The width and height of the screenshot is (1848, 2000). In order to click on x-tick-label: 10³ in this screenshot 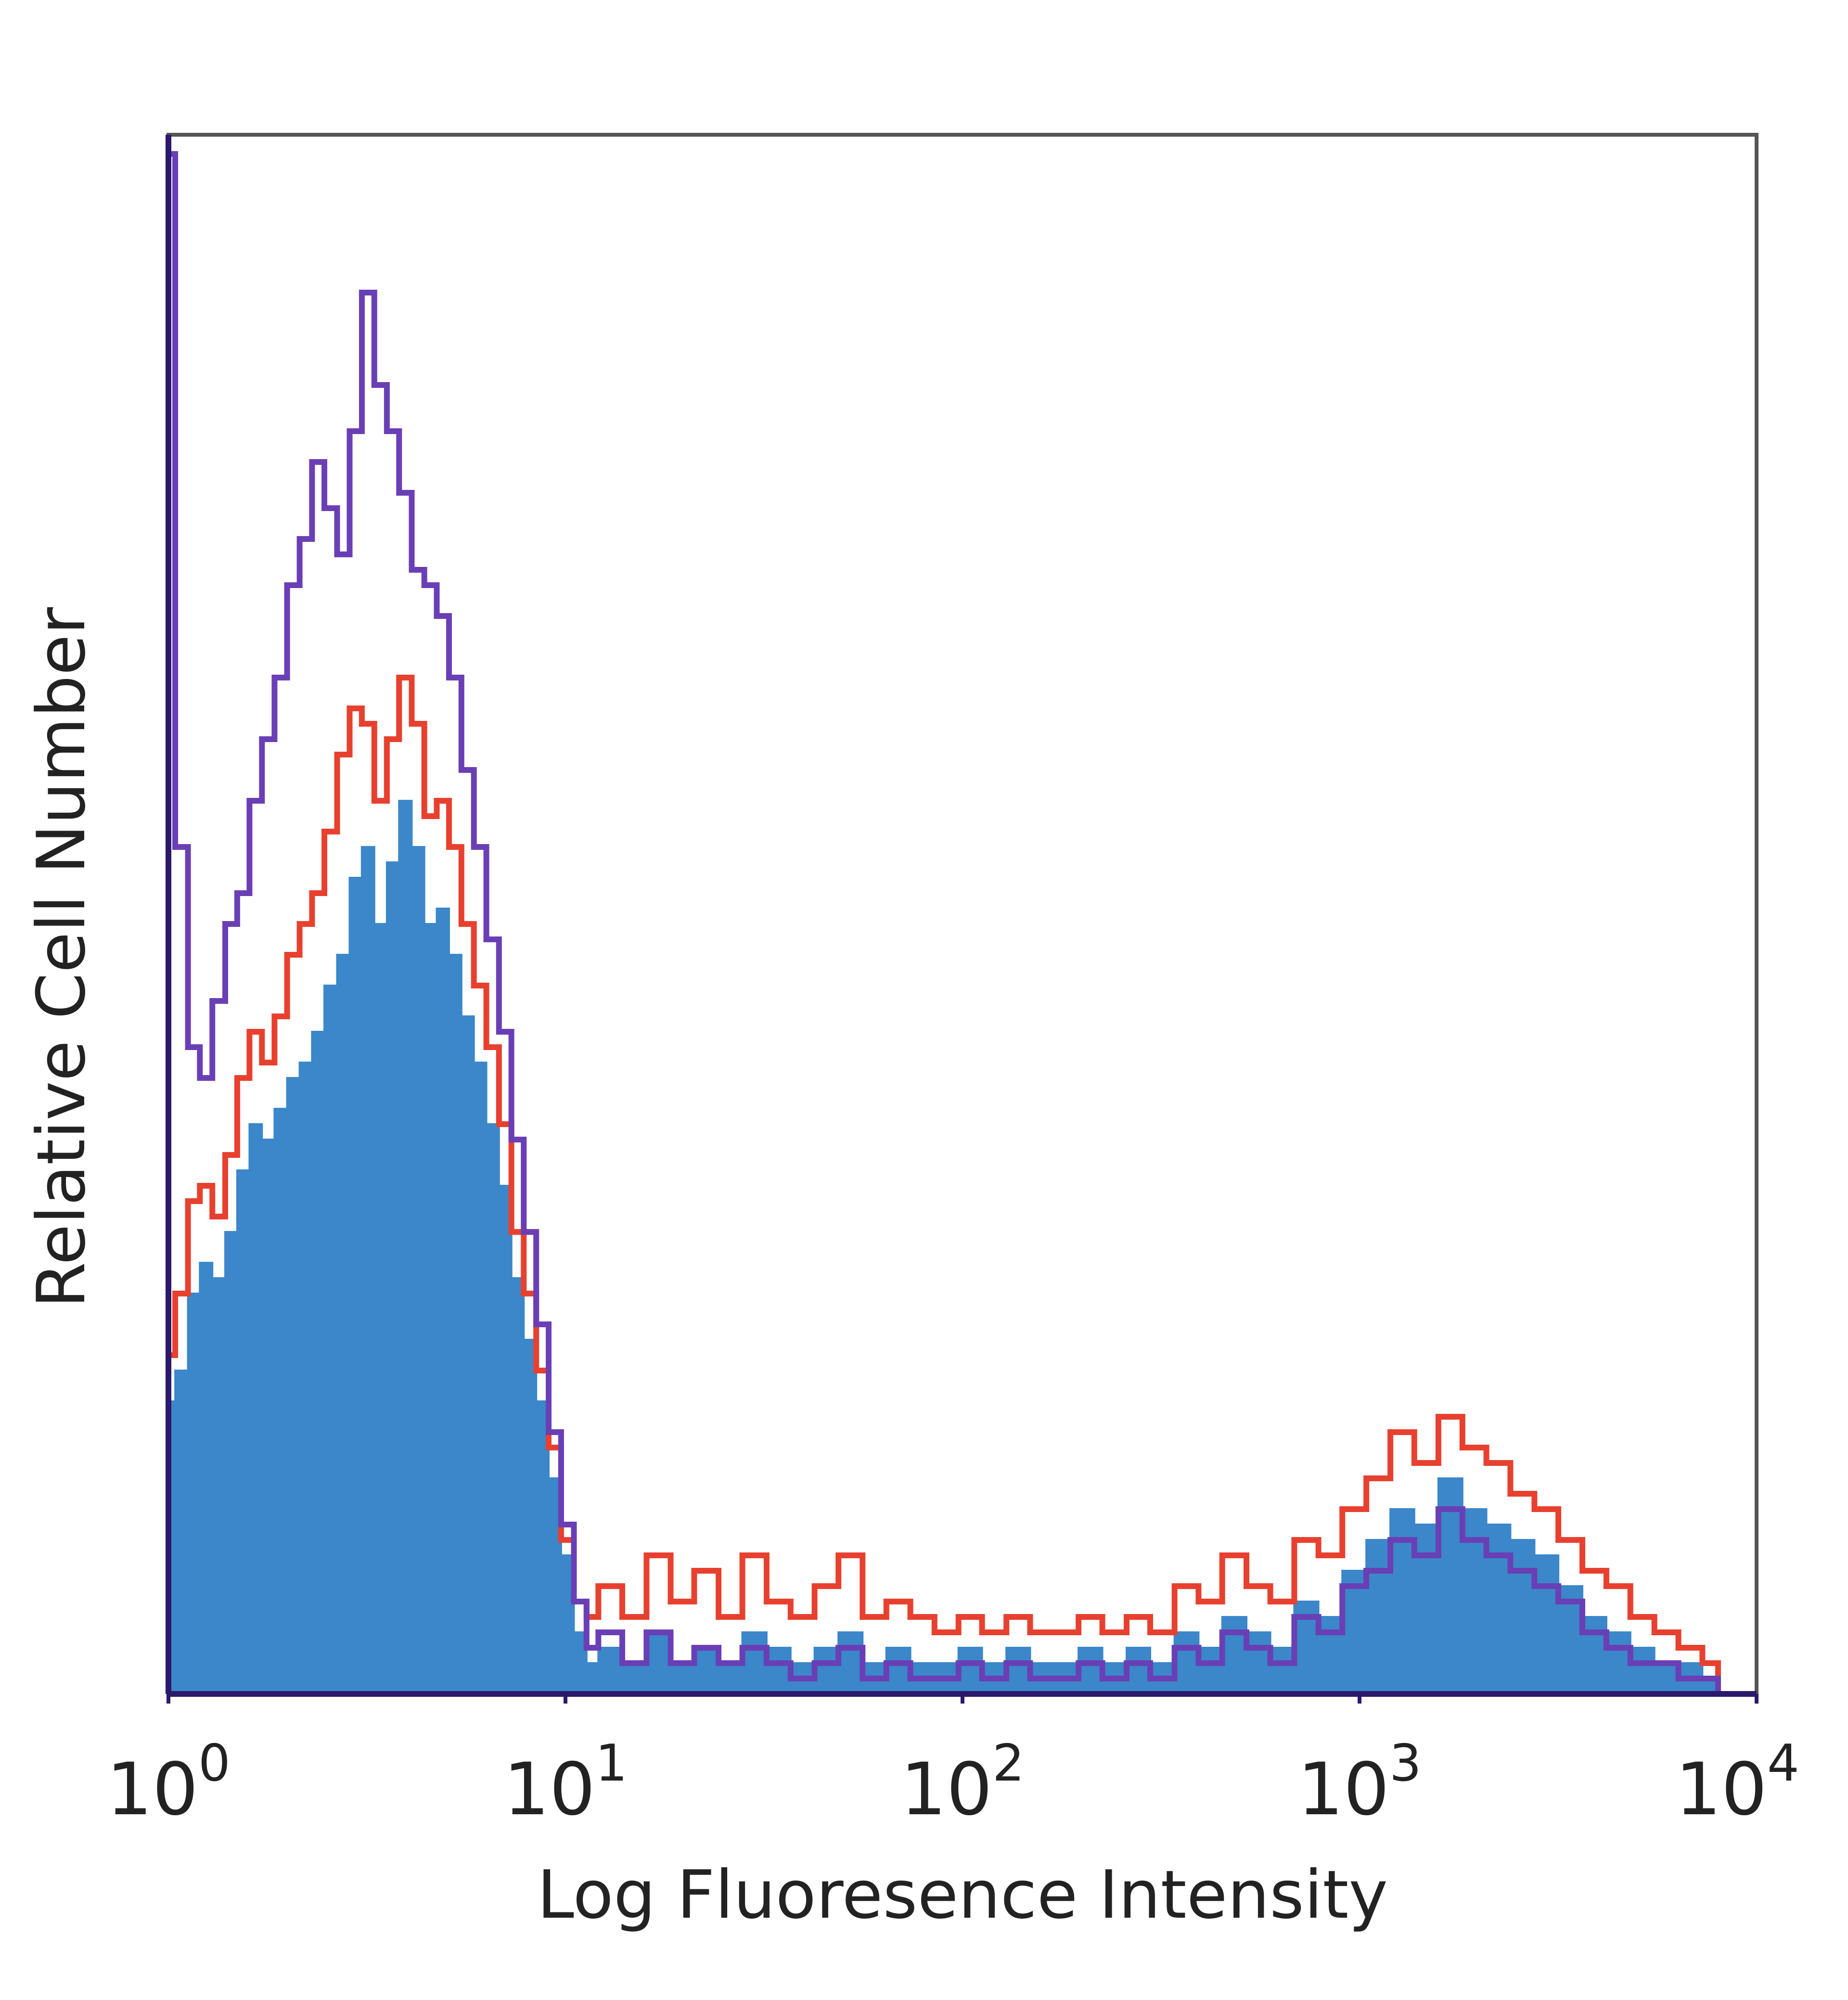, I will do `click(1359, 1783)`.